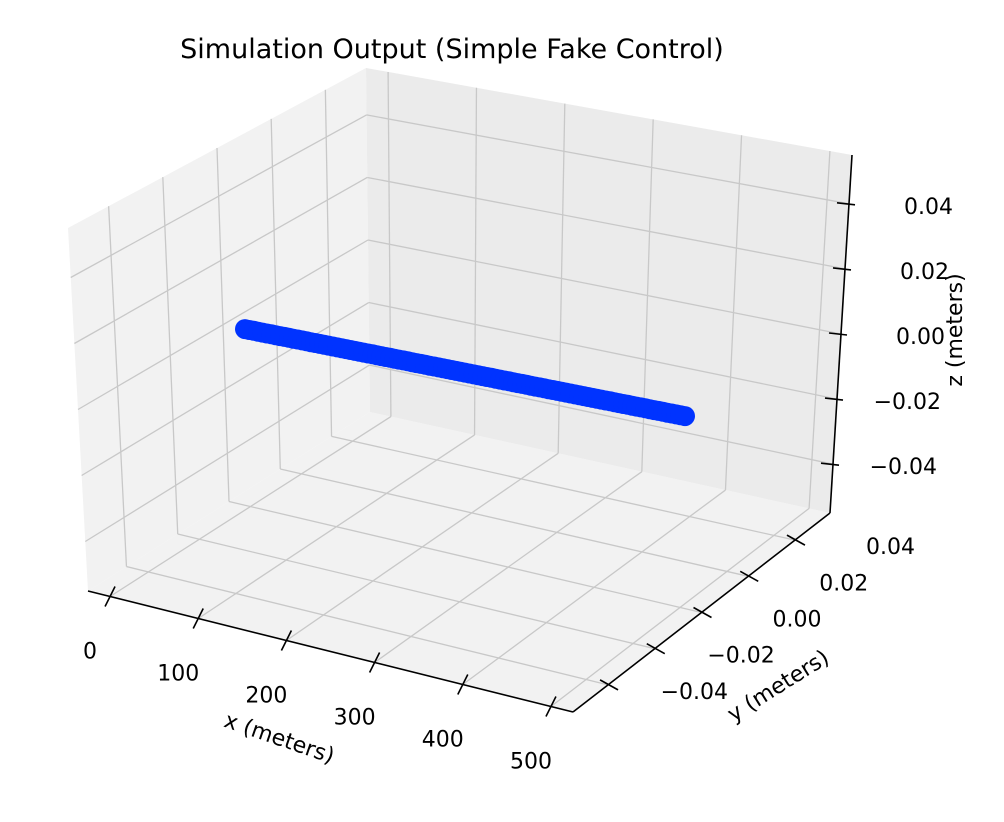 The width and height of the screenshot is (1004, 822). I want to click on x-tick-label: 0, so click(90, 652).